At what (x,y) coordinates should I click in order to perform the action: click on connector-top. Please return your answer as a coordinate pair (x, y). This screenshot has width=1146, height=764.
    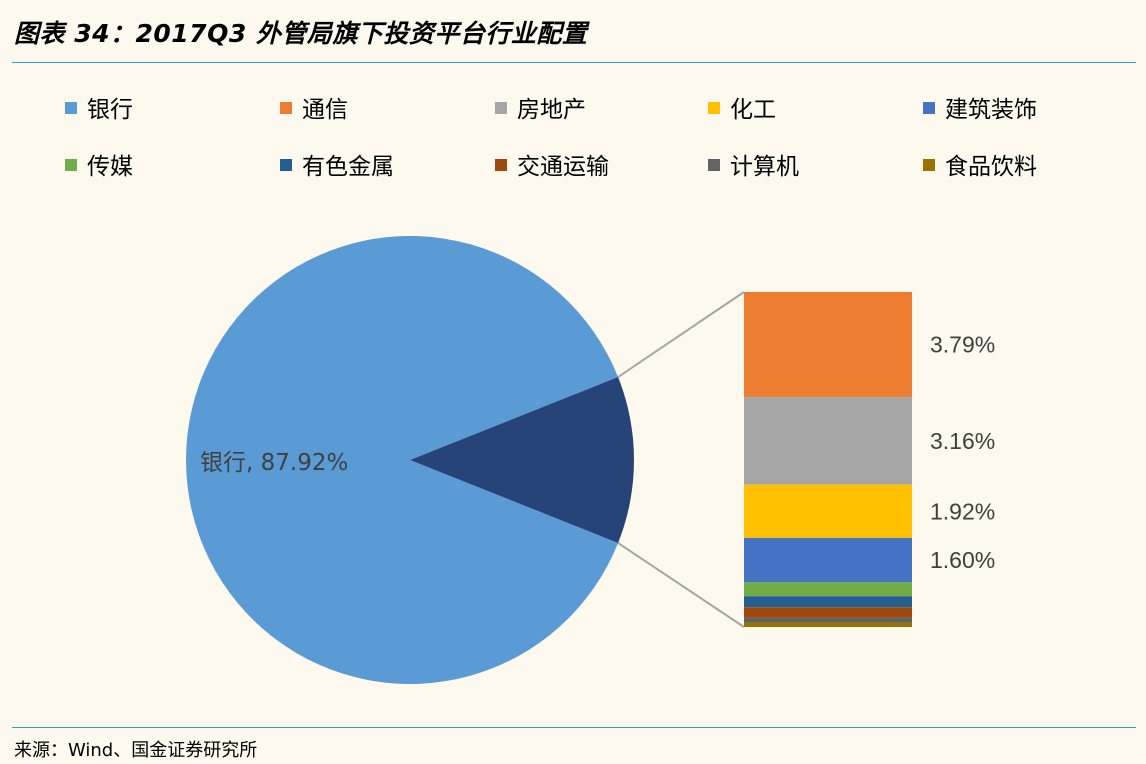
    Looking at the image, I should click on (681, 334).